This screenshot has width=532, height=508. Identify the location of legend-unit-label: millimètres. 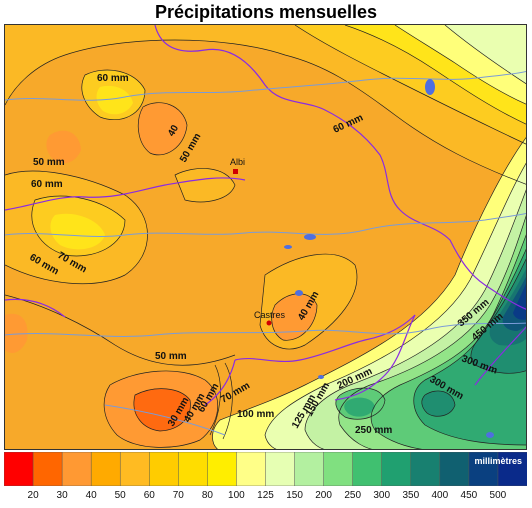
(498, 461).